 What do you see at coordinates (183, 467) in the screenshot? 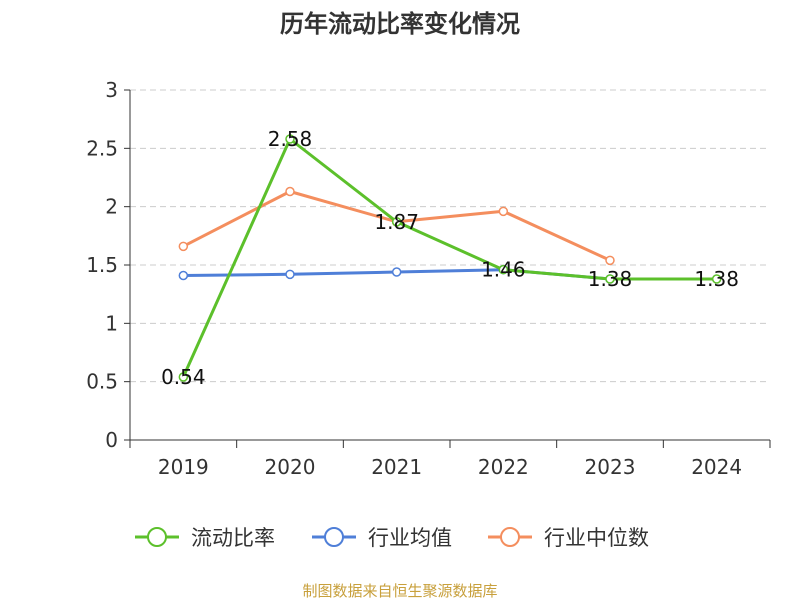
I see `x-tick-label: 2019` at bounding box center [183, 467].